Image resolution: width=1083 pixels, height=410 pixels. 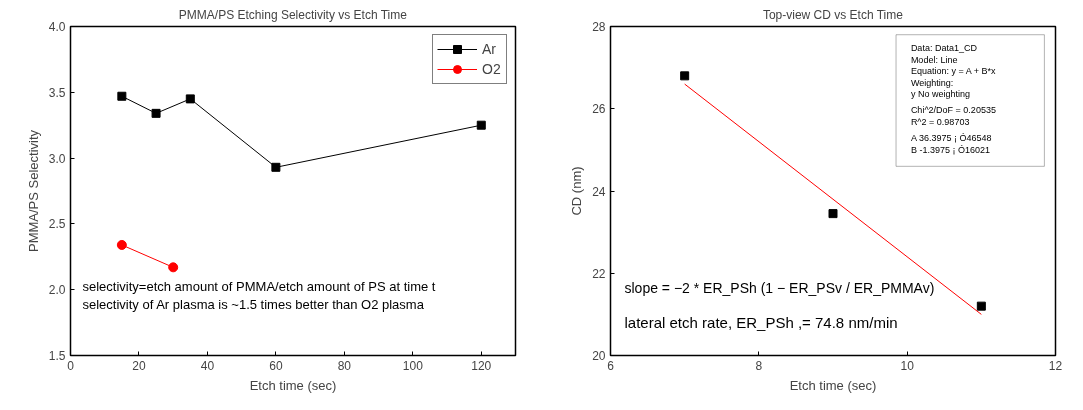 What do you see at coordinates (259, 286) in the screenshot?
I see `annotation: selectivity=etch amount of PMMA/etch amount of PS at time t` at bounding box center [259, 286].